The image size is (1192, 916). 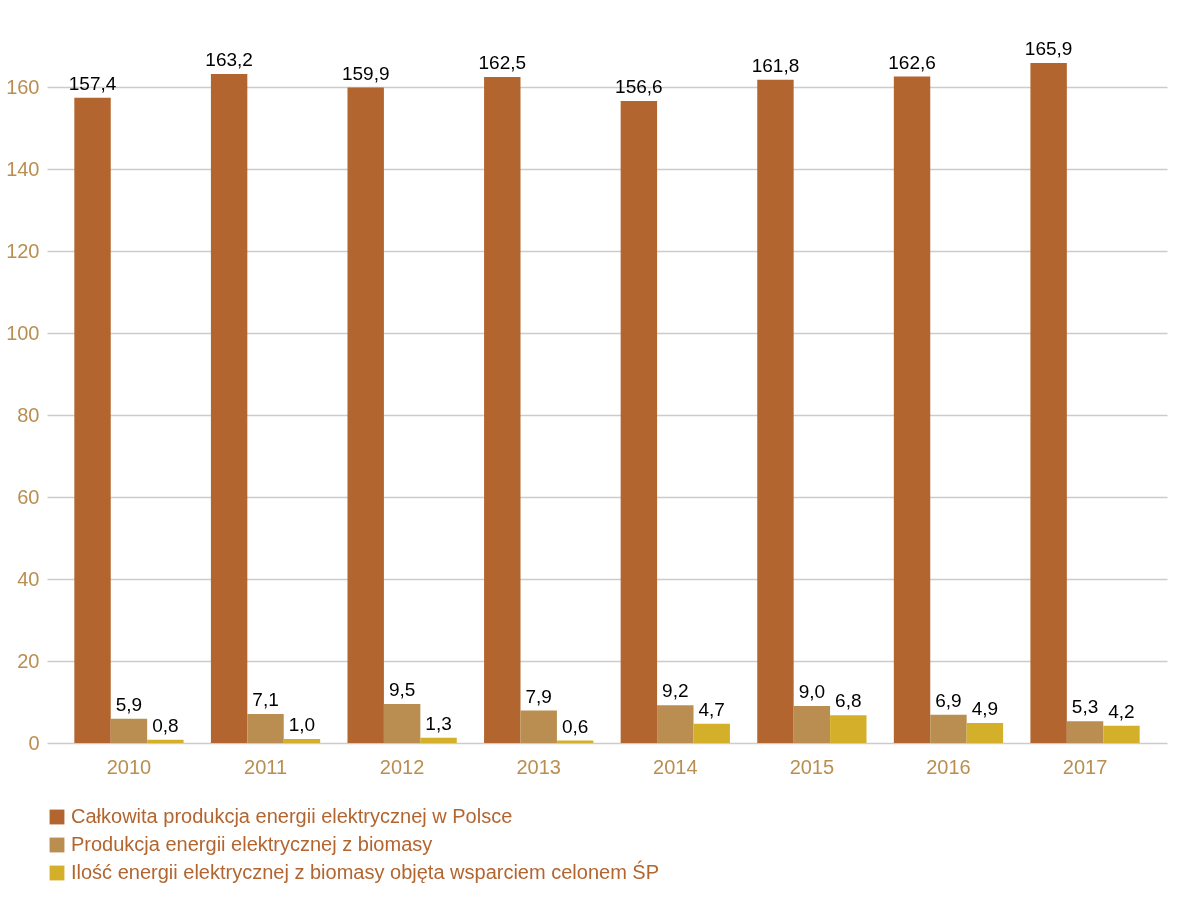 I want to click on x-tick-label: 2012, so click(x=402, y=766).